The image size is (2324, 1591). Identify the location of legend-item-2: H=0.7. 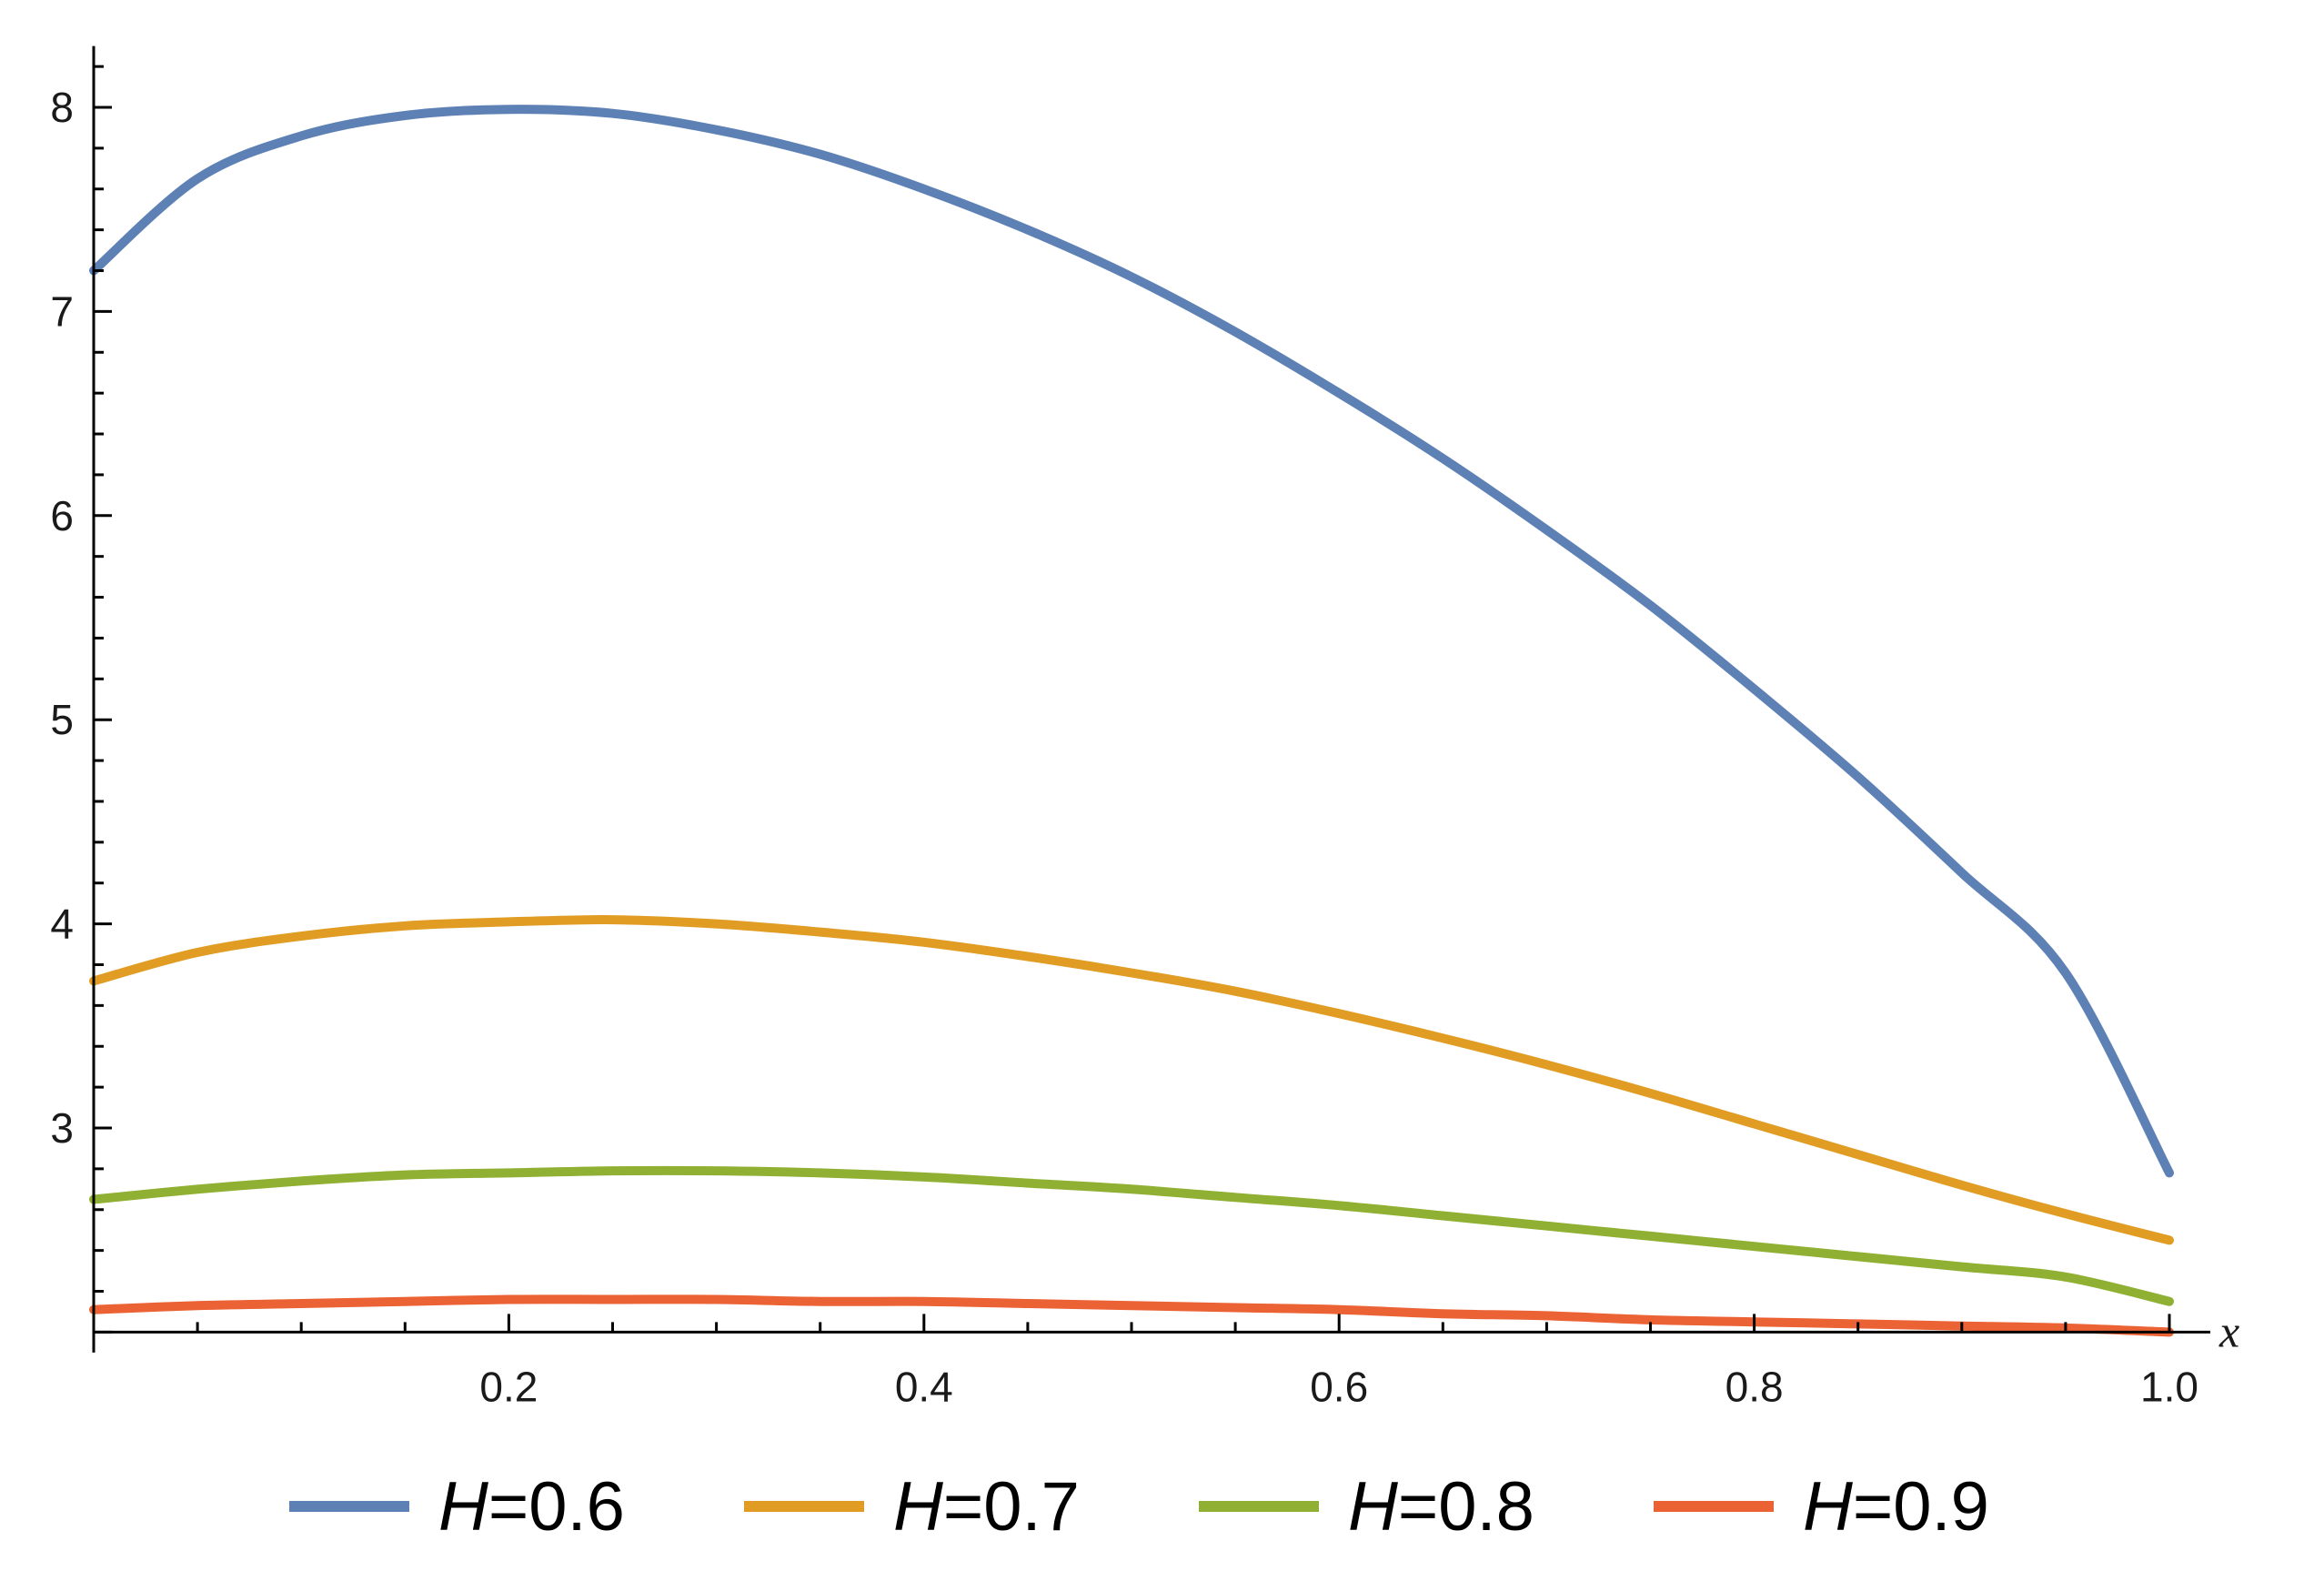
(912, 1507).